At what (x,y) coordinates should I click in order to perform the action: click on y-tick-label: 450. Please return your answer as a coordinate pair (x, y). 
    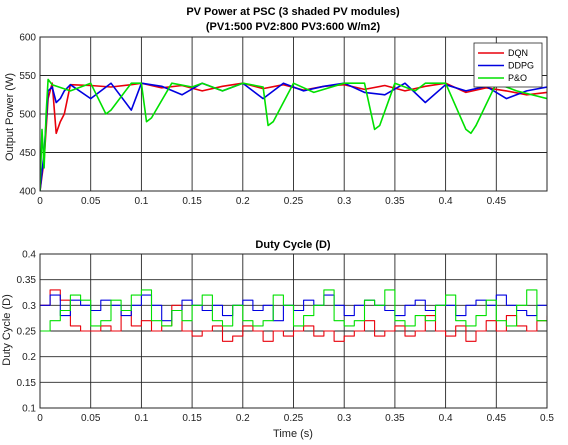
    Looking at the image, I should click on (27, 153).